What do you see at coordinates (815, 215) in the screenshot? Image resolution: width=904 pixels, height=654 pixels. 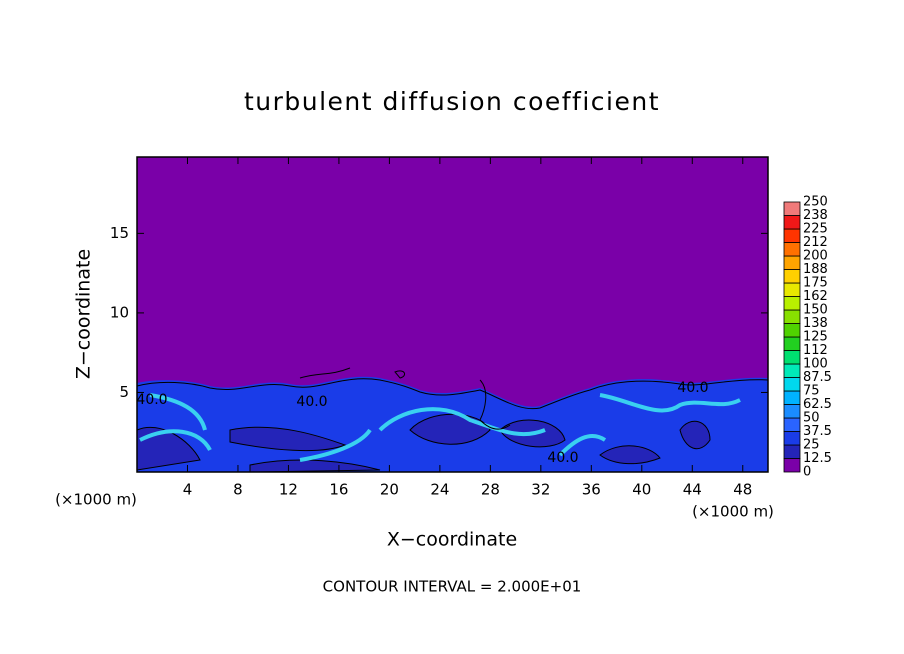 I see `colorbar-label: 238` at bounding box center [815, 215].